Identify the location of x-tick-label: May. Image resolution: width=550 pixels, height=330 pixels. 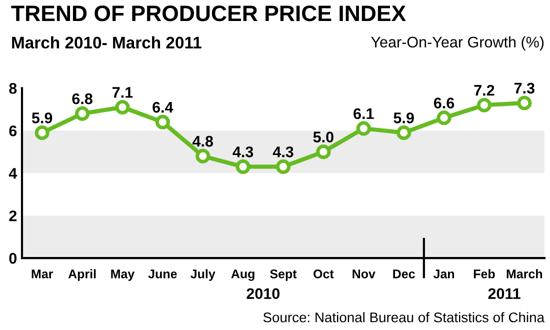
(123, 275).